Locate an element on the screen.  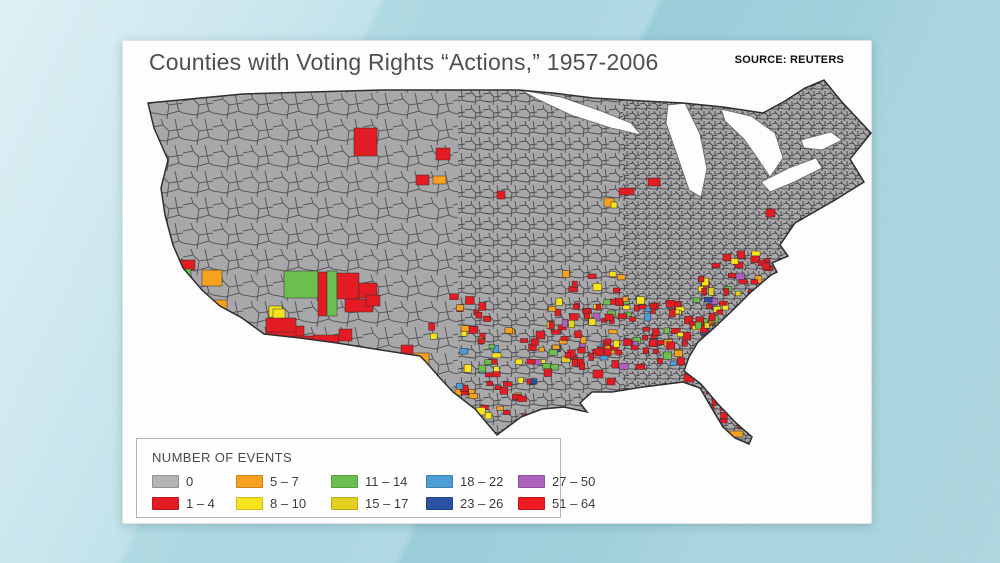
legend-item: 23 – 26 is located at coordinates (472, 503).